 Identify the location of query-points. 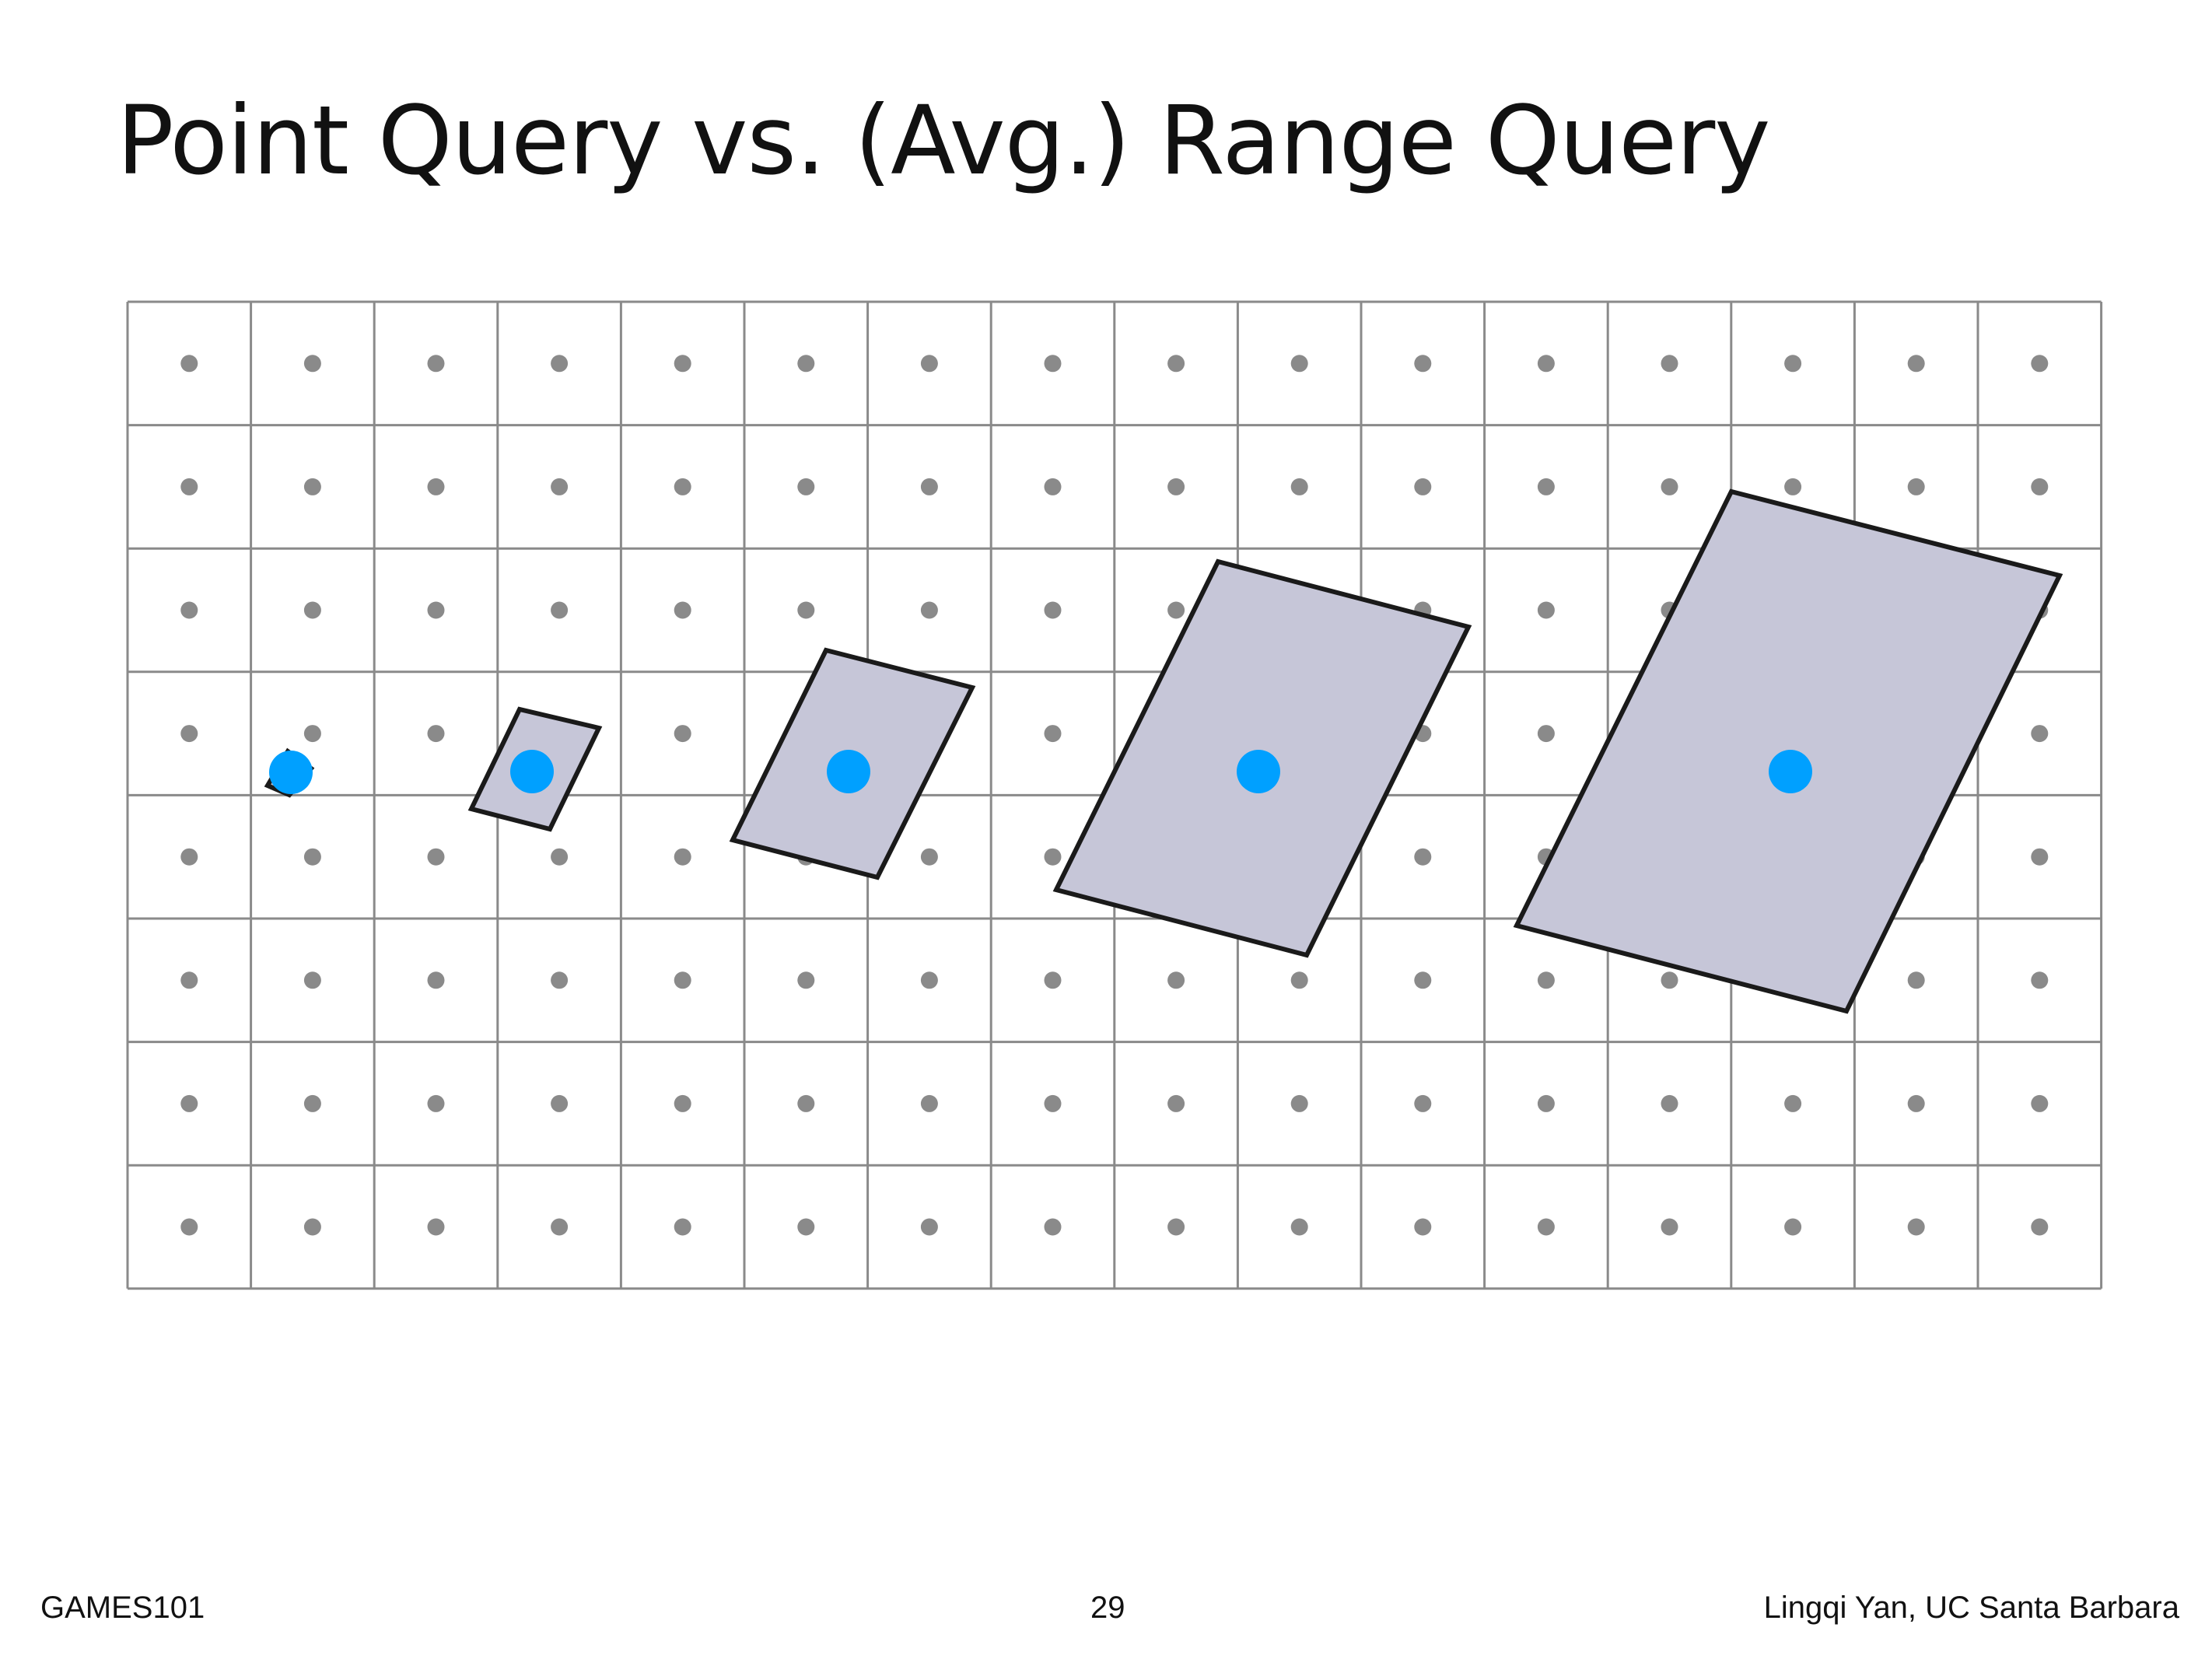
(1041, 772).